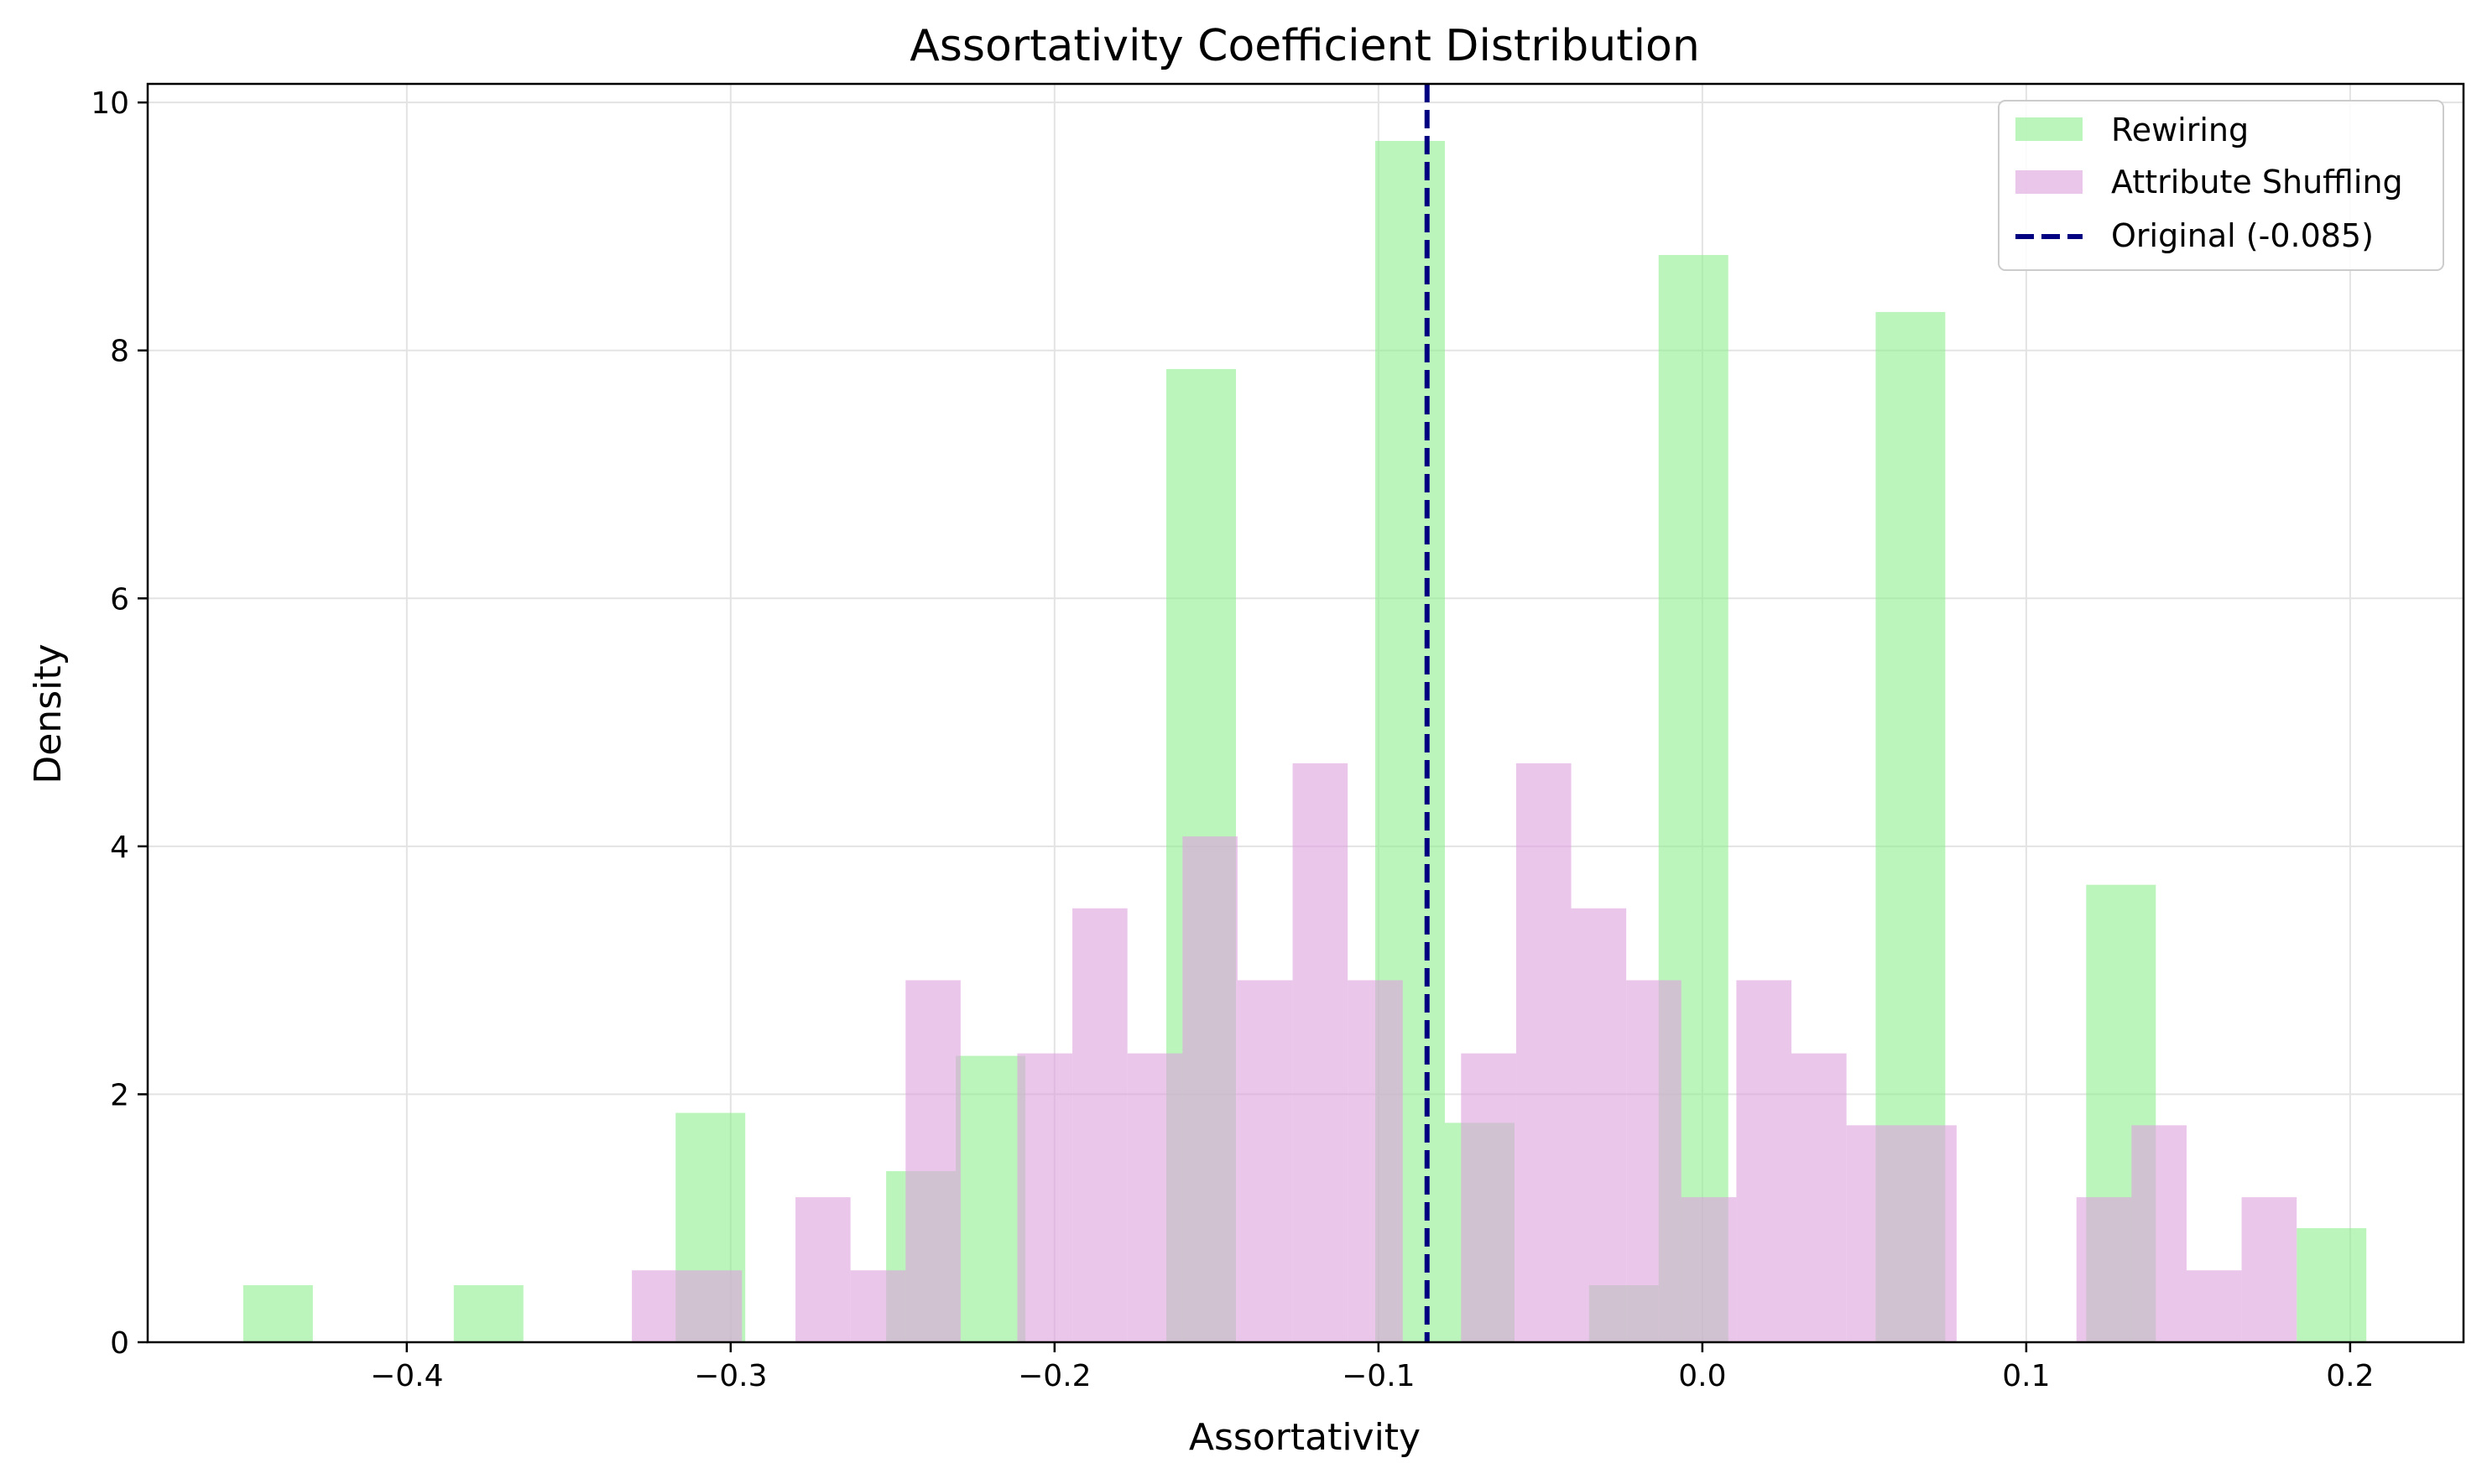  What do you see at coordinates (1305, 1437) in the screenshot?
I see `x-axis-label: Assortativity` at bounding box center [1305, 1437].